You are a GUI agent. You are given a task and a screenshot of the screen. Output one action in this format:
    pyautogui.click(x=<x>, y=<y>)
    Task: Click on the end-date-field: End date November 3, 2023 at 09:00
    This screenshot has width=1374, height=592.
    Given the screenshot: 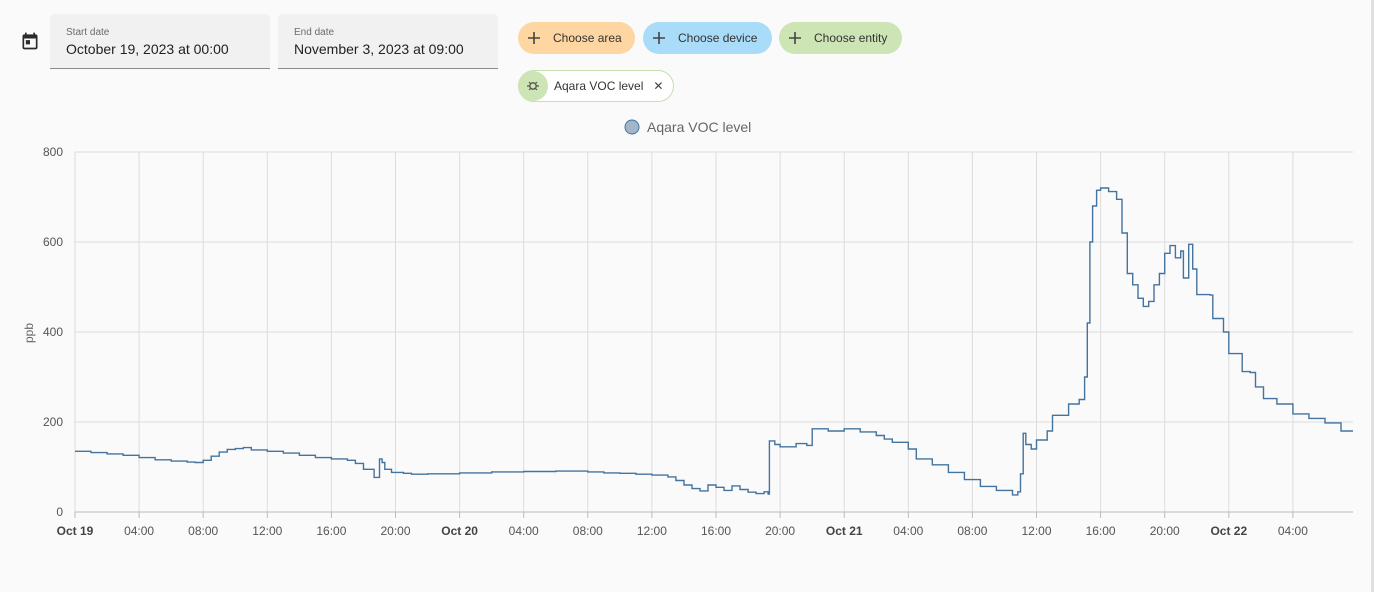 What is the action you would take?
    pyautogui.click(x=388, y=41)
    